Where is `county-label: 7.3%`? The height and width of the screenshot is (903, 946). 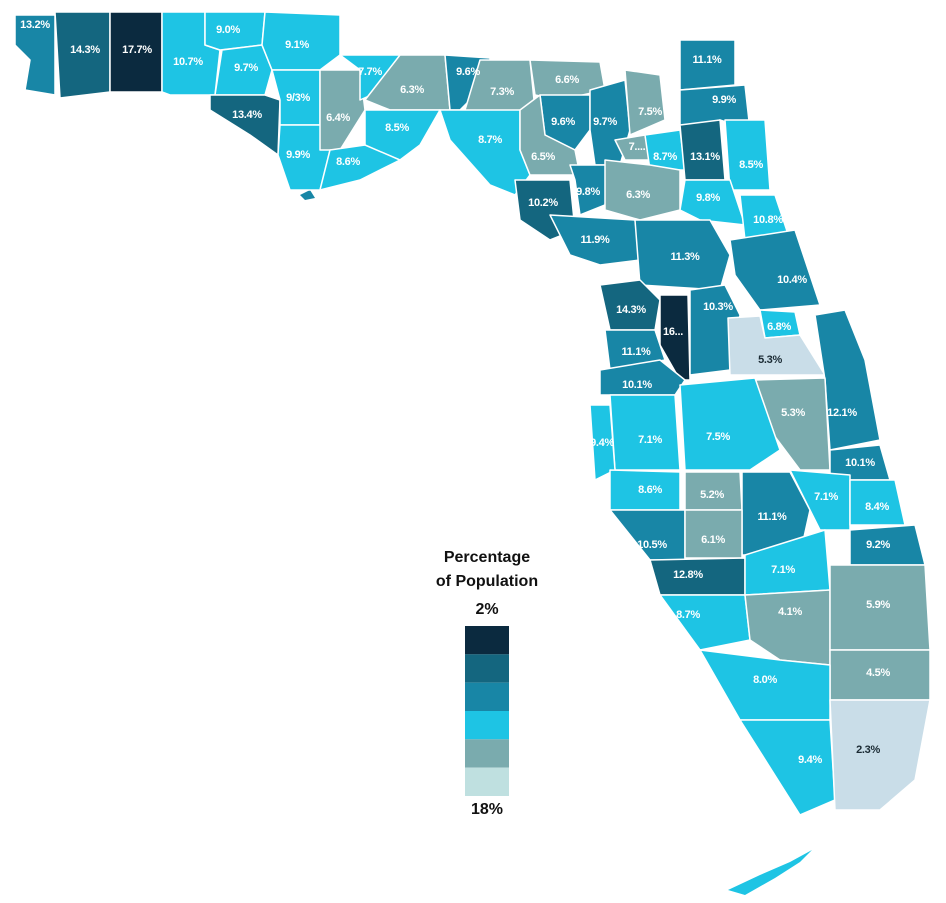 county-label: 7.3% is located at coordinates (502, 92).